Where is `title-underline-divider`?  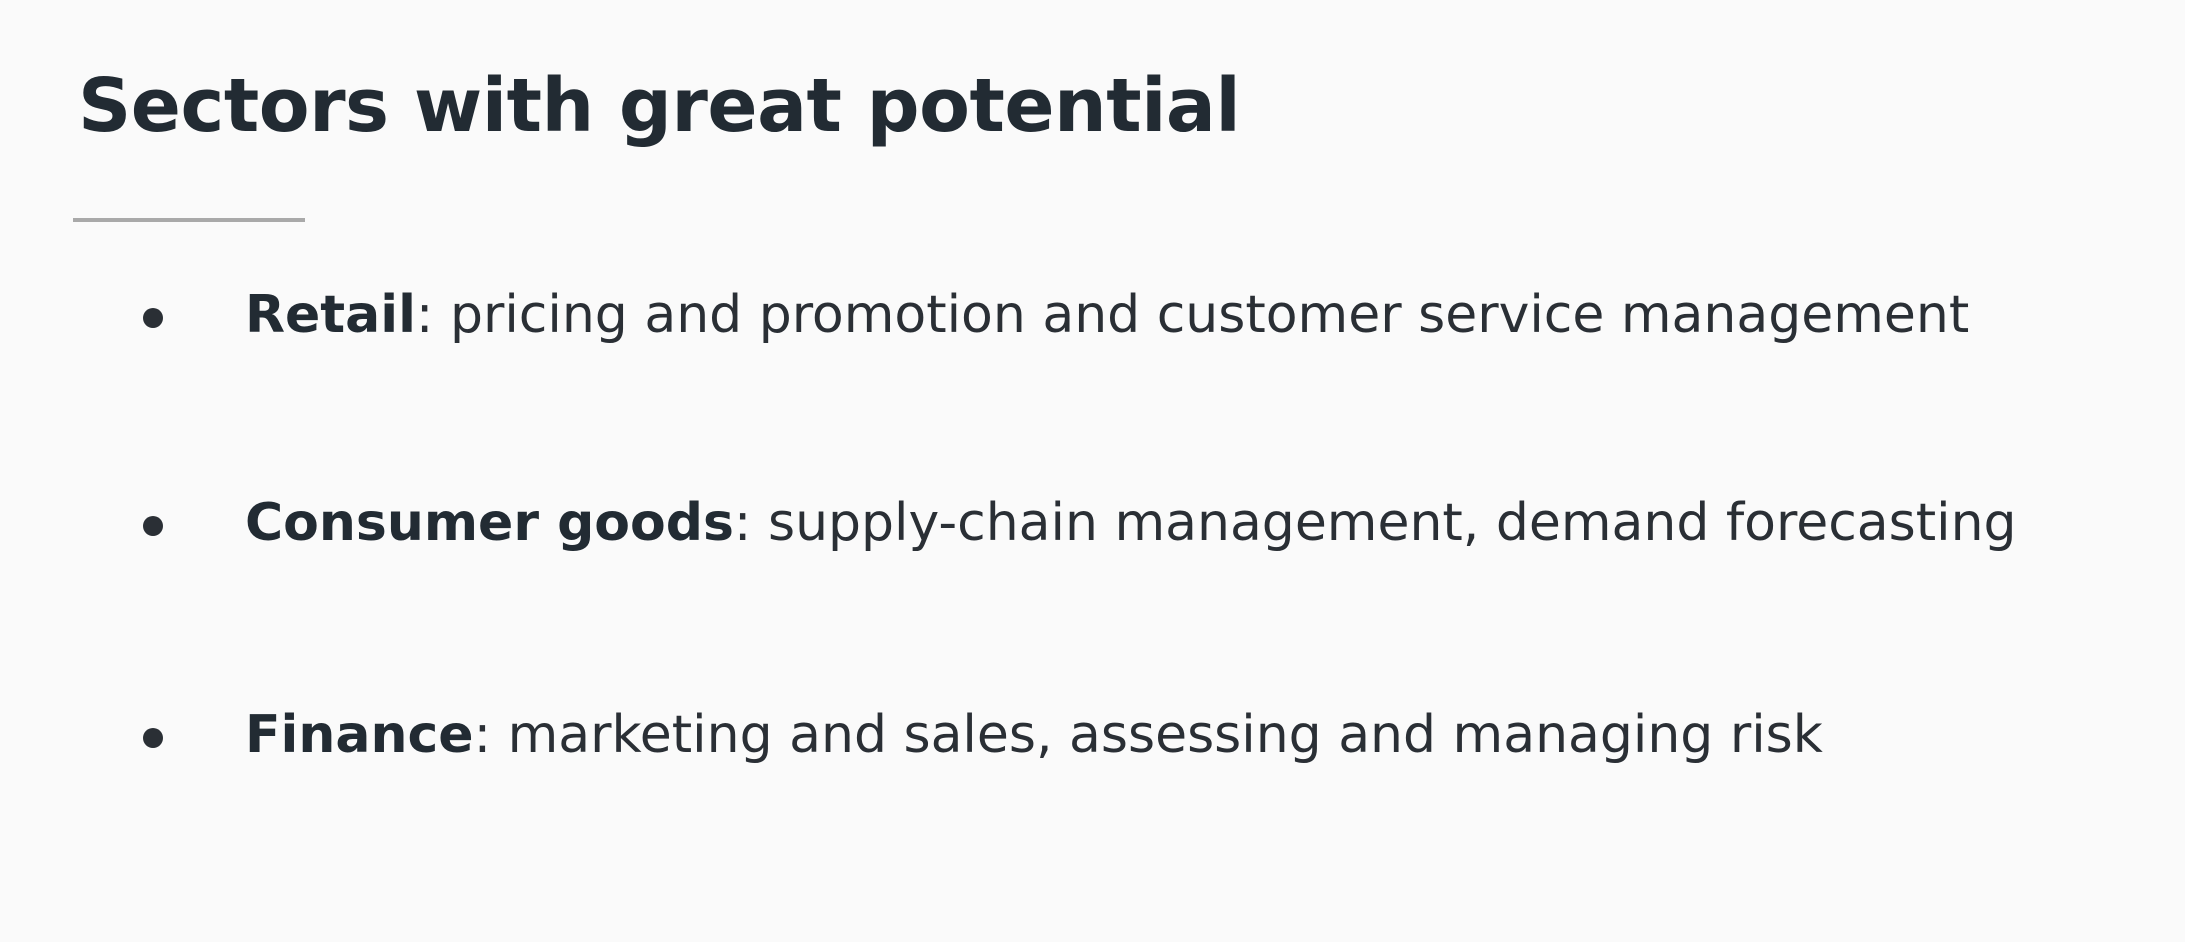 title-underline-divider is located at coordinates (189, 220).